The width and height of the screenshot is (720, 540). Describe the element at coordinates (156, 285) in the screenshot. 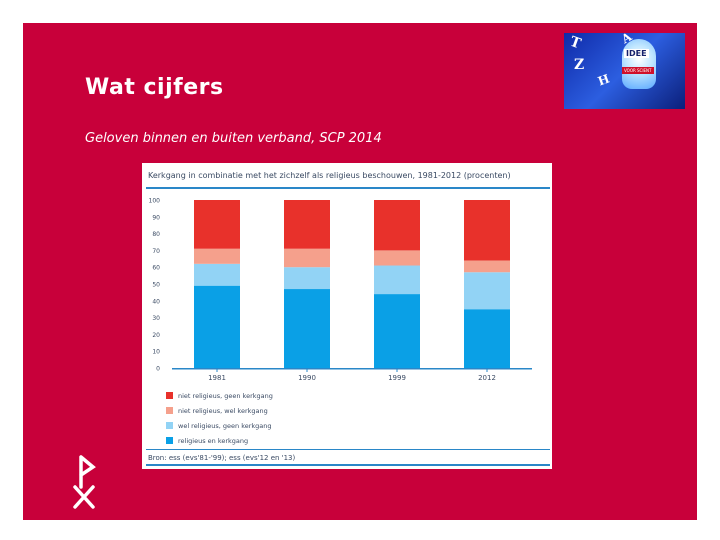

I see `y-tick-label: 50` at that location.